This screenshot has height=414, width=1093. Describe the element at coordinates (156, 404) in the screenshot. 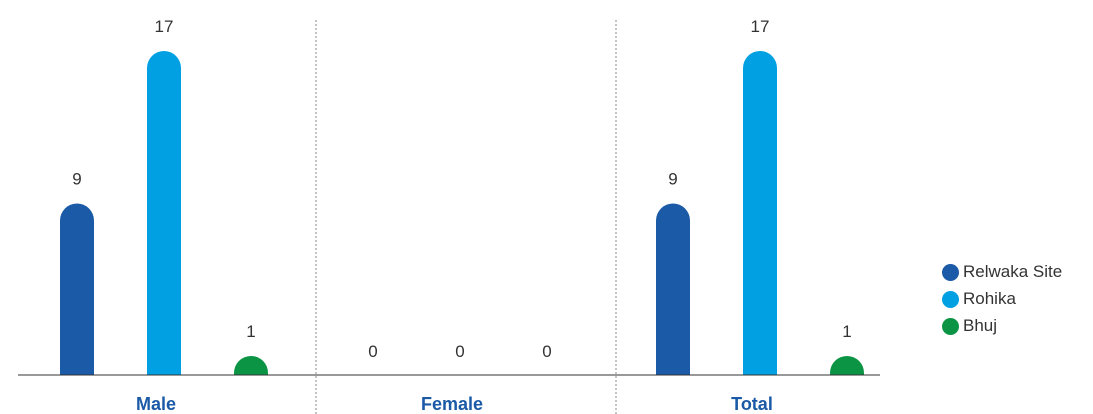

I see `category-label-male: Male` at that location.